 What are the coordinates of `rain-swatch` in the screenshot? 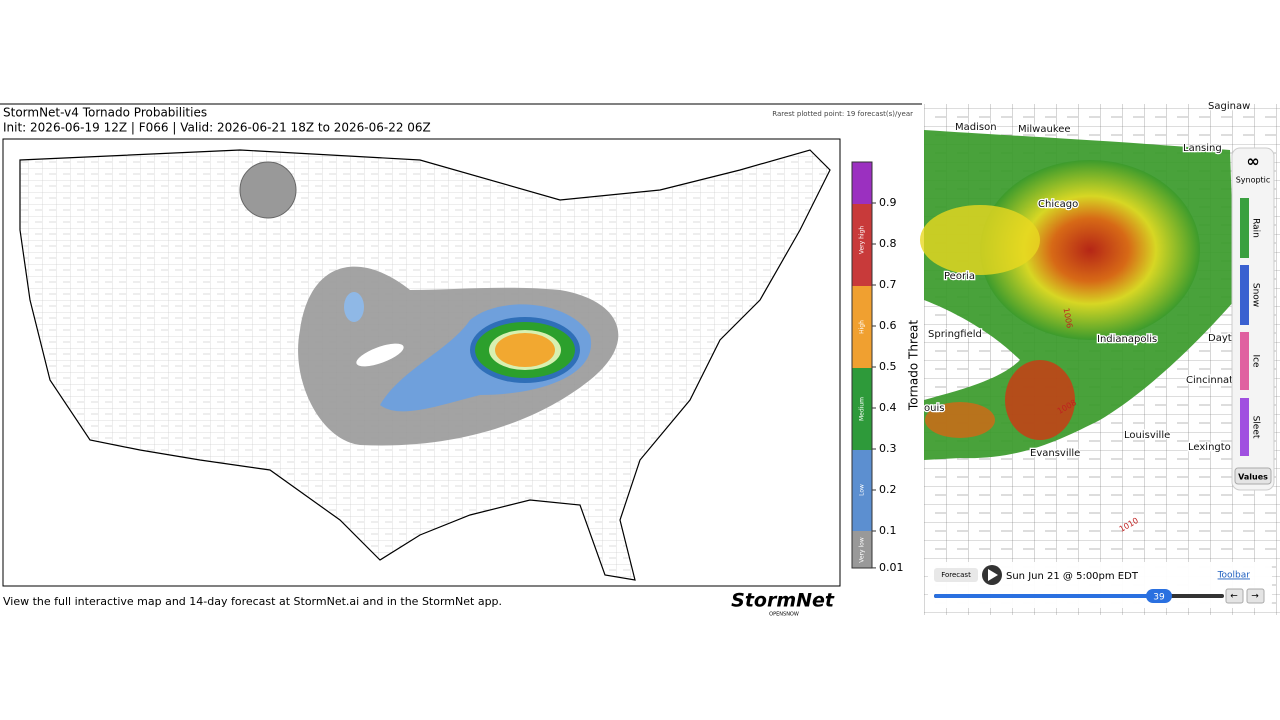 It's located at (1244, 228).